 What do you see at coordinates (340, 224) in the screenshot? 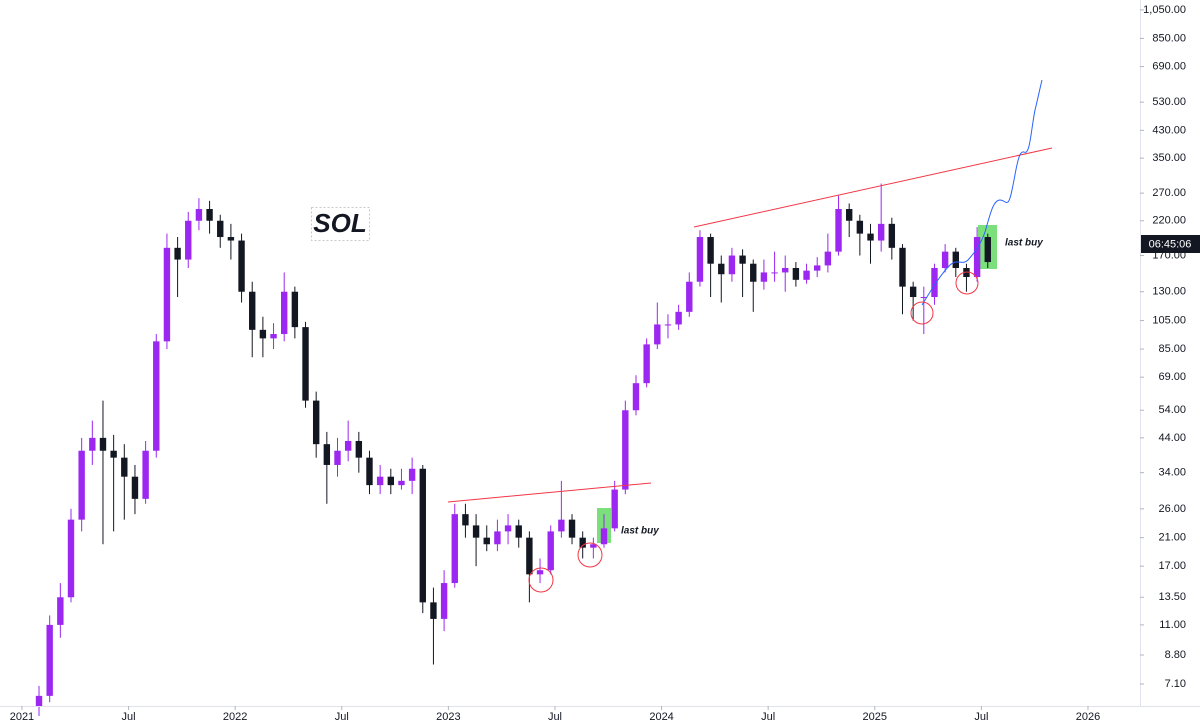
I see `title-box` at bounding box center [340, 224].